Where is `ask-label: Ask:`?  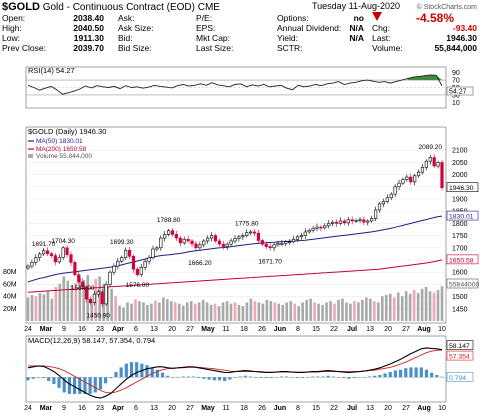 ask-label: Ask: is located at coordinates (126, 18).